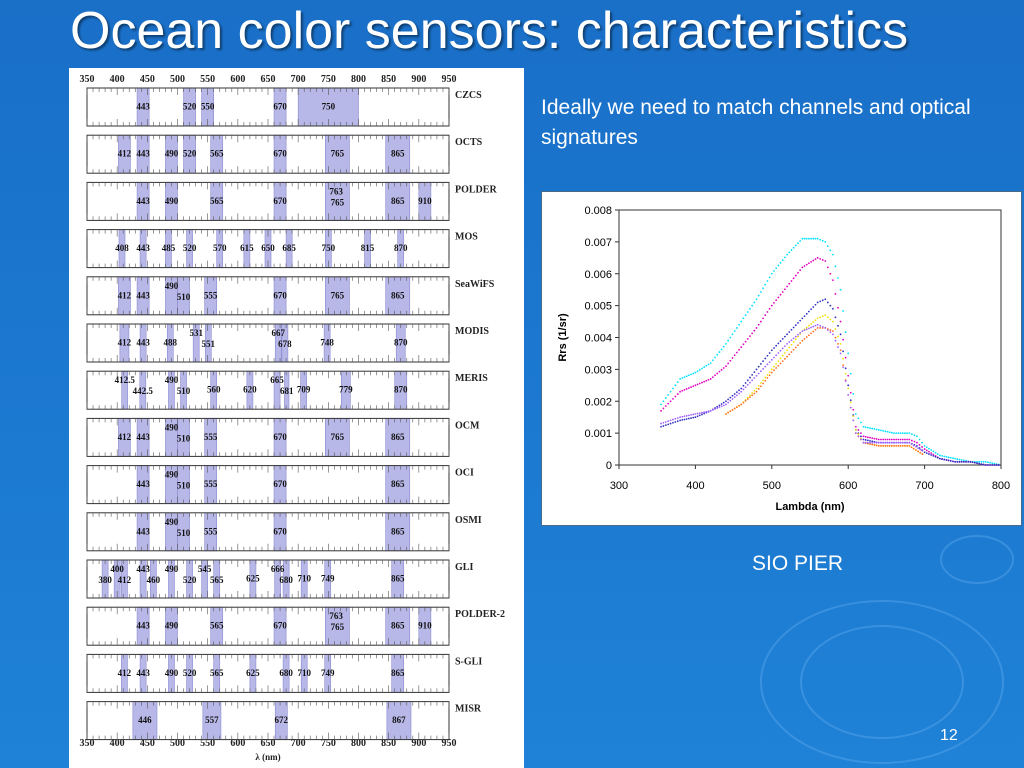  I want to click on slide-title: Ocean color sensors: characteristics, so click(489, 31).